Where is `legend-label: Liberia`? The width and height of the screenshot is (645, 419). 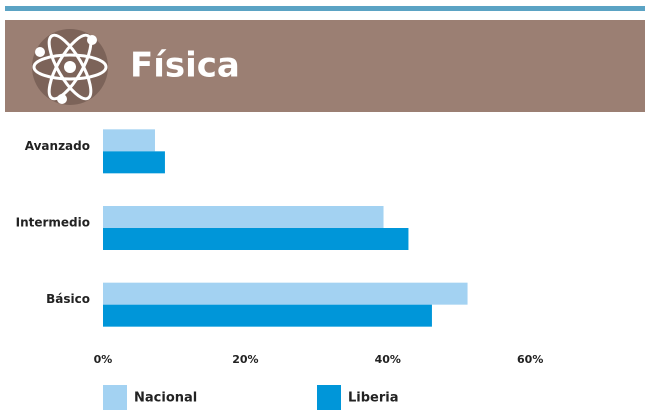 legend-label: Liberia is located at coordinates (373, 398).